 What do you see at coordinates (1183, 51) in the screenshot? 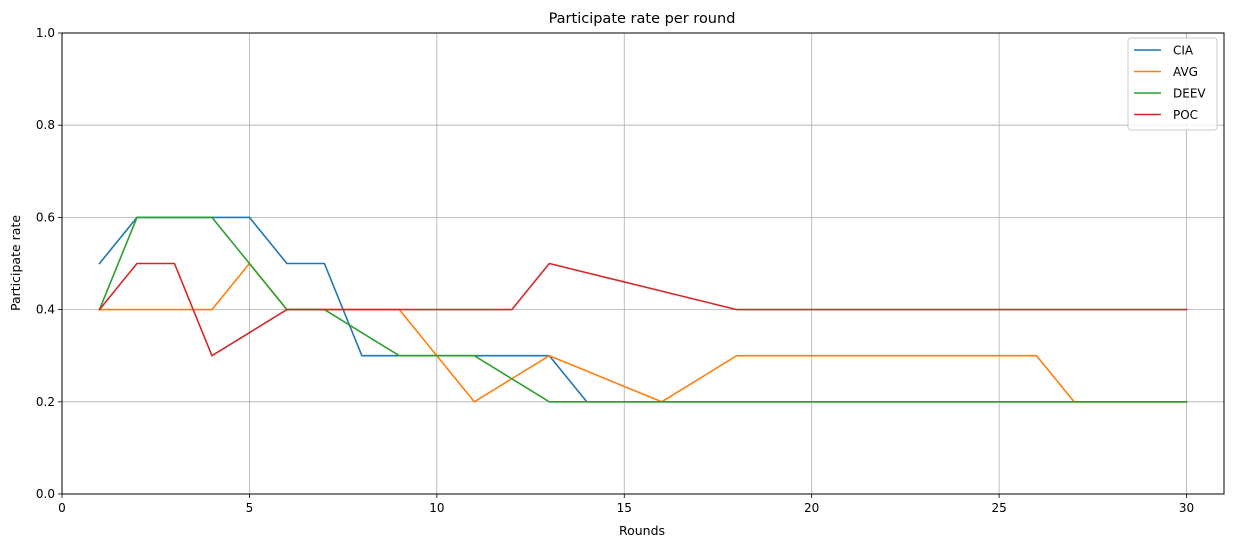
I see `legend-label-cia: CIA` at bounding box center [1183, 51].